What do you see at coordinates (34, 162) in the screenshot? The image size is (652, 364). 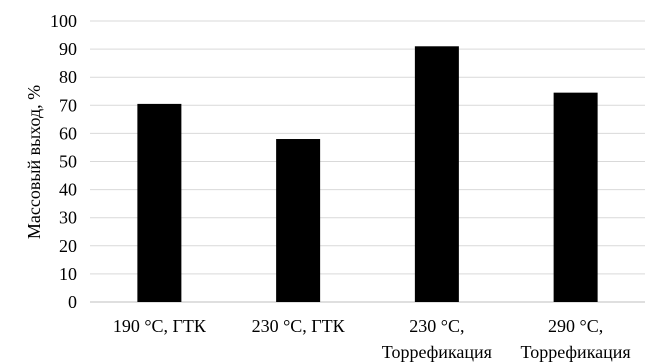 I see `y-axis-label: Массовый выход, %` at bounding box center [34, 162].